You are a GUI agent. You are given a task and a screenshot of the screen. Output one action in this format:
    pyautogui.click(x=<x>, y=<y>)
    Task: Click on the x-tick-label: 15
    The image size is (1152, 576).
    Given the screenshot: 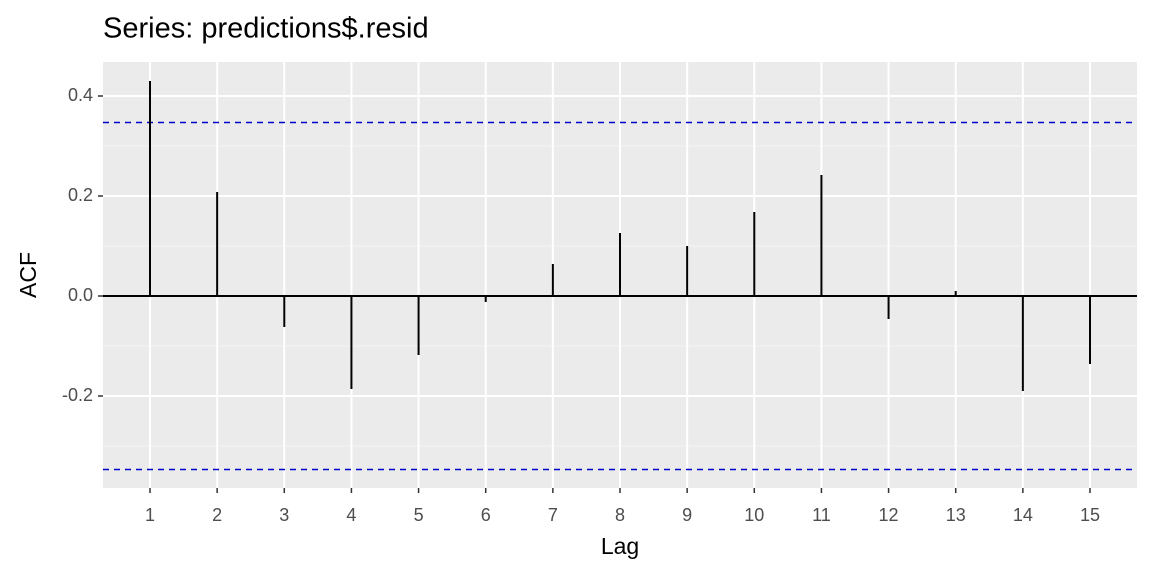 What is the action you would take?
    pyautogui.click(x=1090, y=515)
    